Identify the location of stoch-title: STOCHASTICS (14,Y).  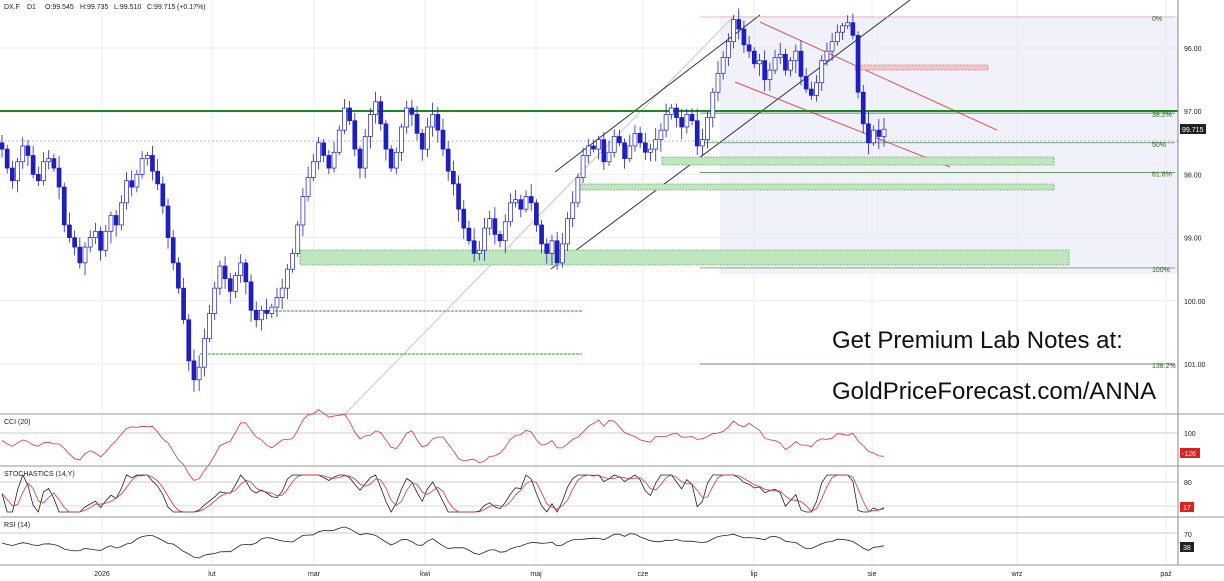
(39, 474).